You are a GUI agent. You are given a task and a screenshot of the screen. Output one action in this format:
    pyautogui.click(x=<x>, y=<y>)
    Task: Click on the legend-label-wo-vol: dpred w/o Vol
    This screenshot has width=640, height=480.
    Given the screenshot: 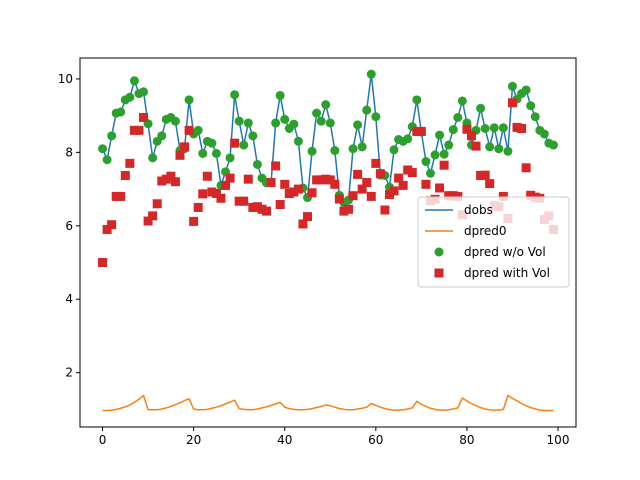 What is the action you would take?
    pyautogui.click(x=505, y=252)
    